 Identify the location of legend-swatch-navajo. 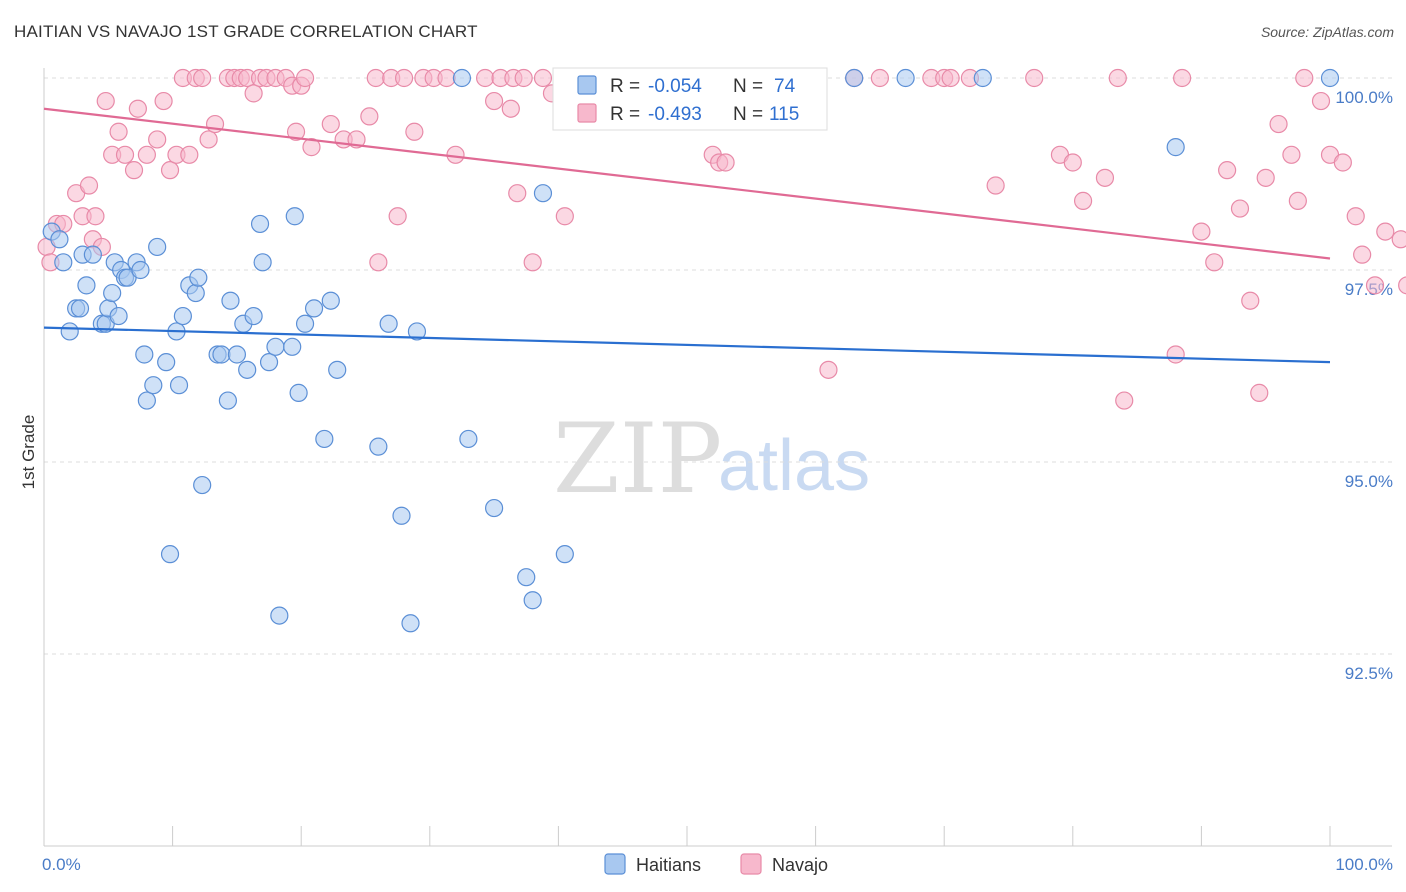
(587, 113).